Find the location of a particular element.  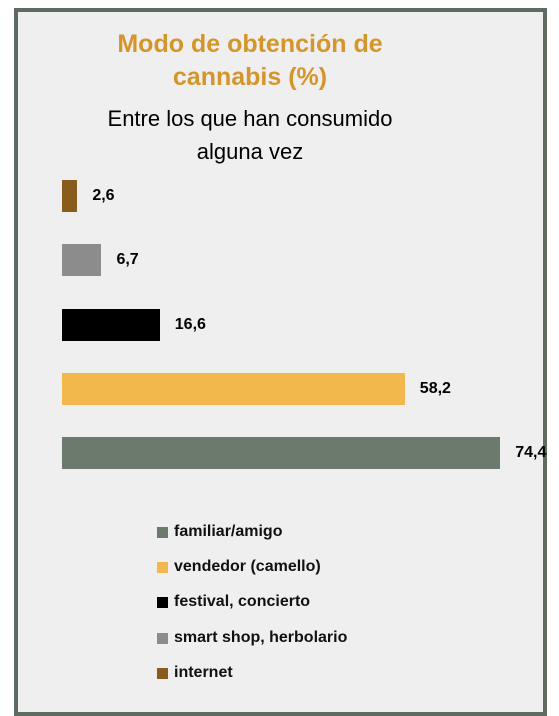

value-label: 6,7 is located at coordinates (127, 260).